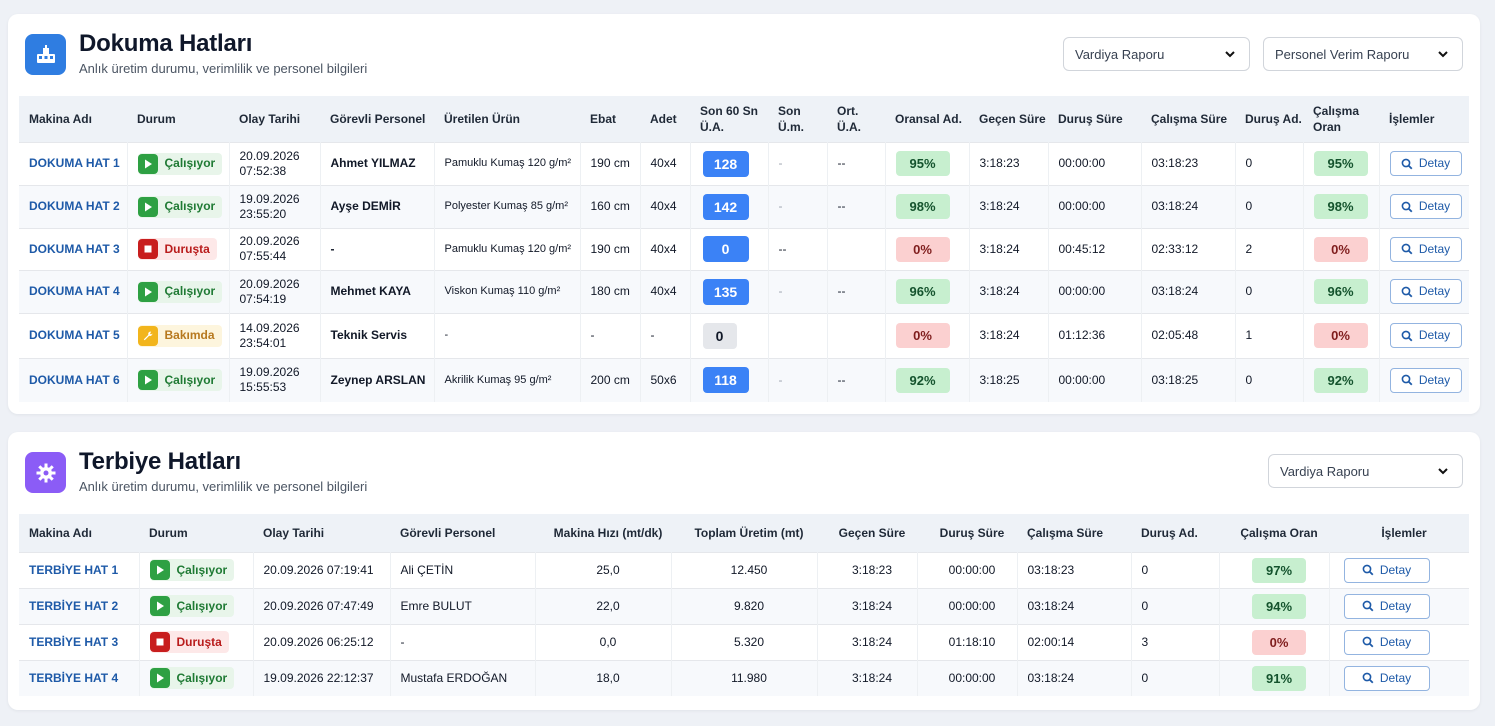 Image resolution: width=1495 pixels, height=726 pixels. Describe the element at coordinates (1051, 641) in the screenshot. I see `runtime: 02:00:14` at that location.